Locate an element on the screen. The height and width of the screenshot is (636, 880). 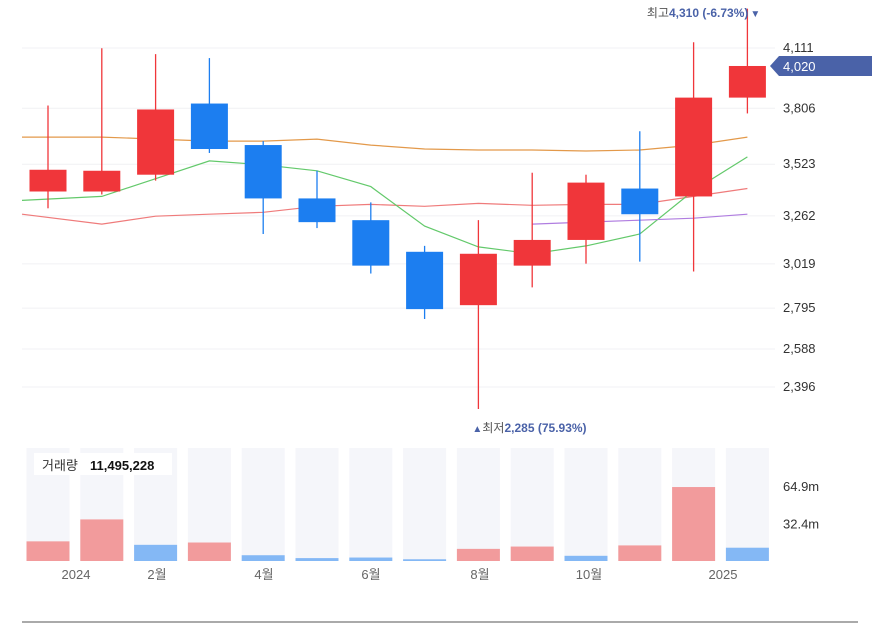
low-annotation-arrow: ▲ is located at coordinates (477, 429).